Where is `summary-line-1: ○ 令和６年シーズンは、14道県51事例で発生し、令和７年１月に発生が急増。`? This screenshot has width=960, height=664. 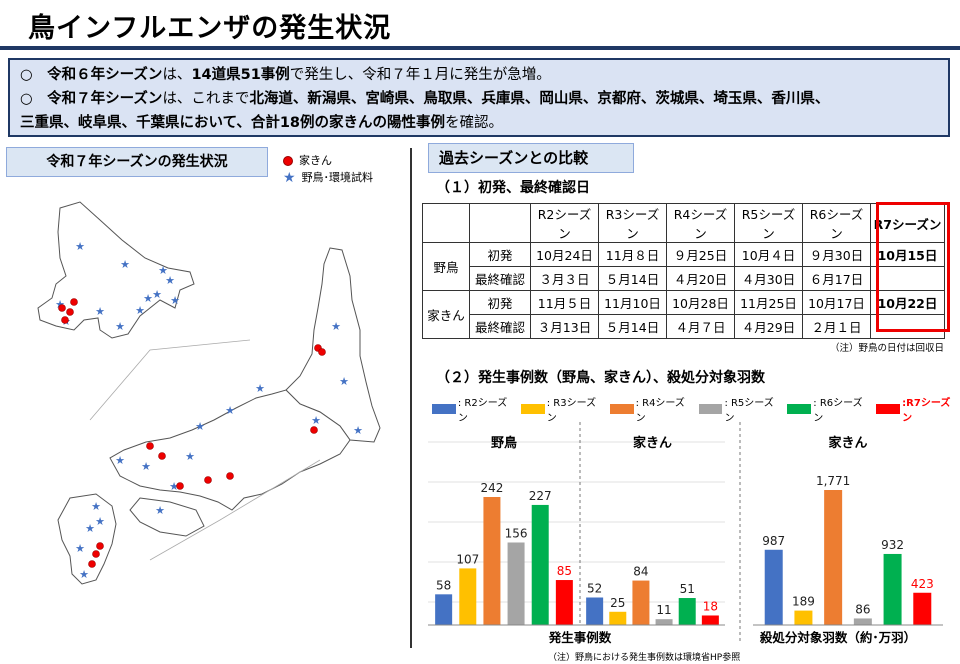 summary-line-1: ○ 令和６年シーズンは、14道県51事例で発生し、令和７年１月に発生が急増。 is located at coordinates (479, 75).